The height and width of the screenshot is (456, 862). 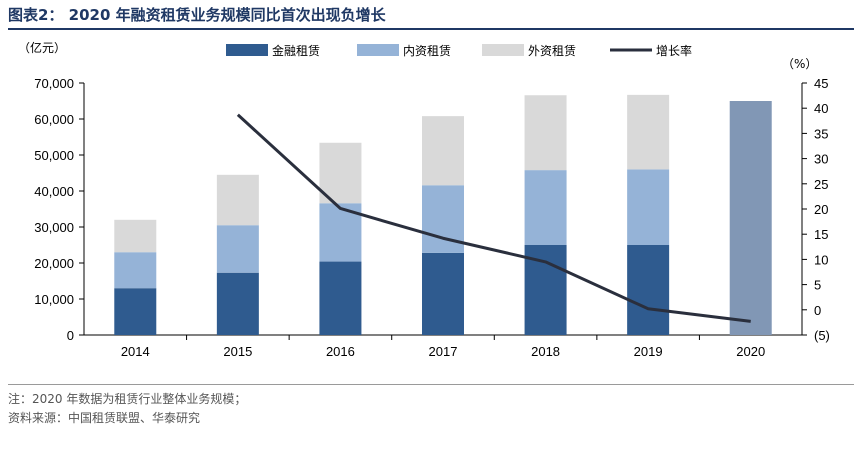 What do you see at coordinates (648, 351) in the screenshot?
I see `x-axis-tick-label: 2019` at bounding box center [648, 351].